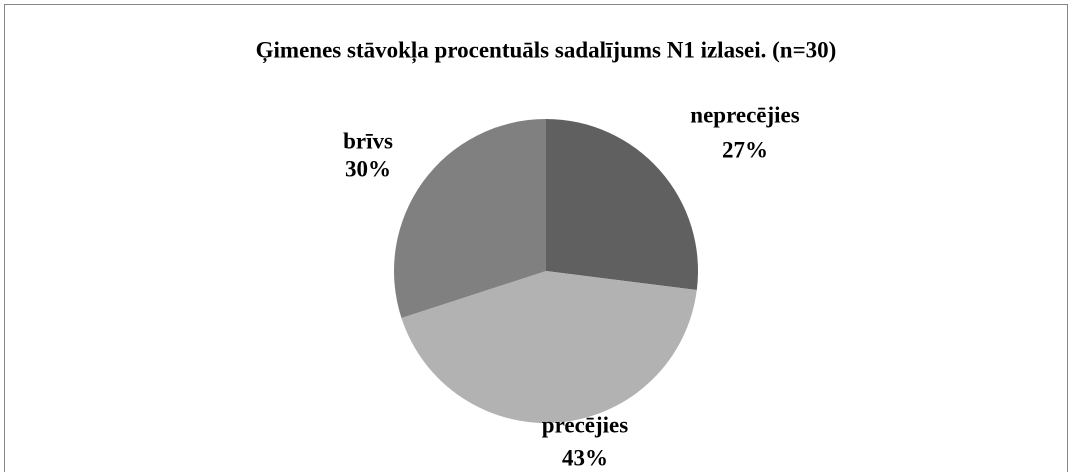 Image resolution: width=1072 pixels, height=472 pixels. I want to click on slice-value-label: 27%, so click(745, 149).